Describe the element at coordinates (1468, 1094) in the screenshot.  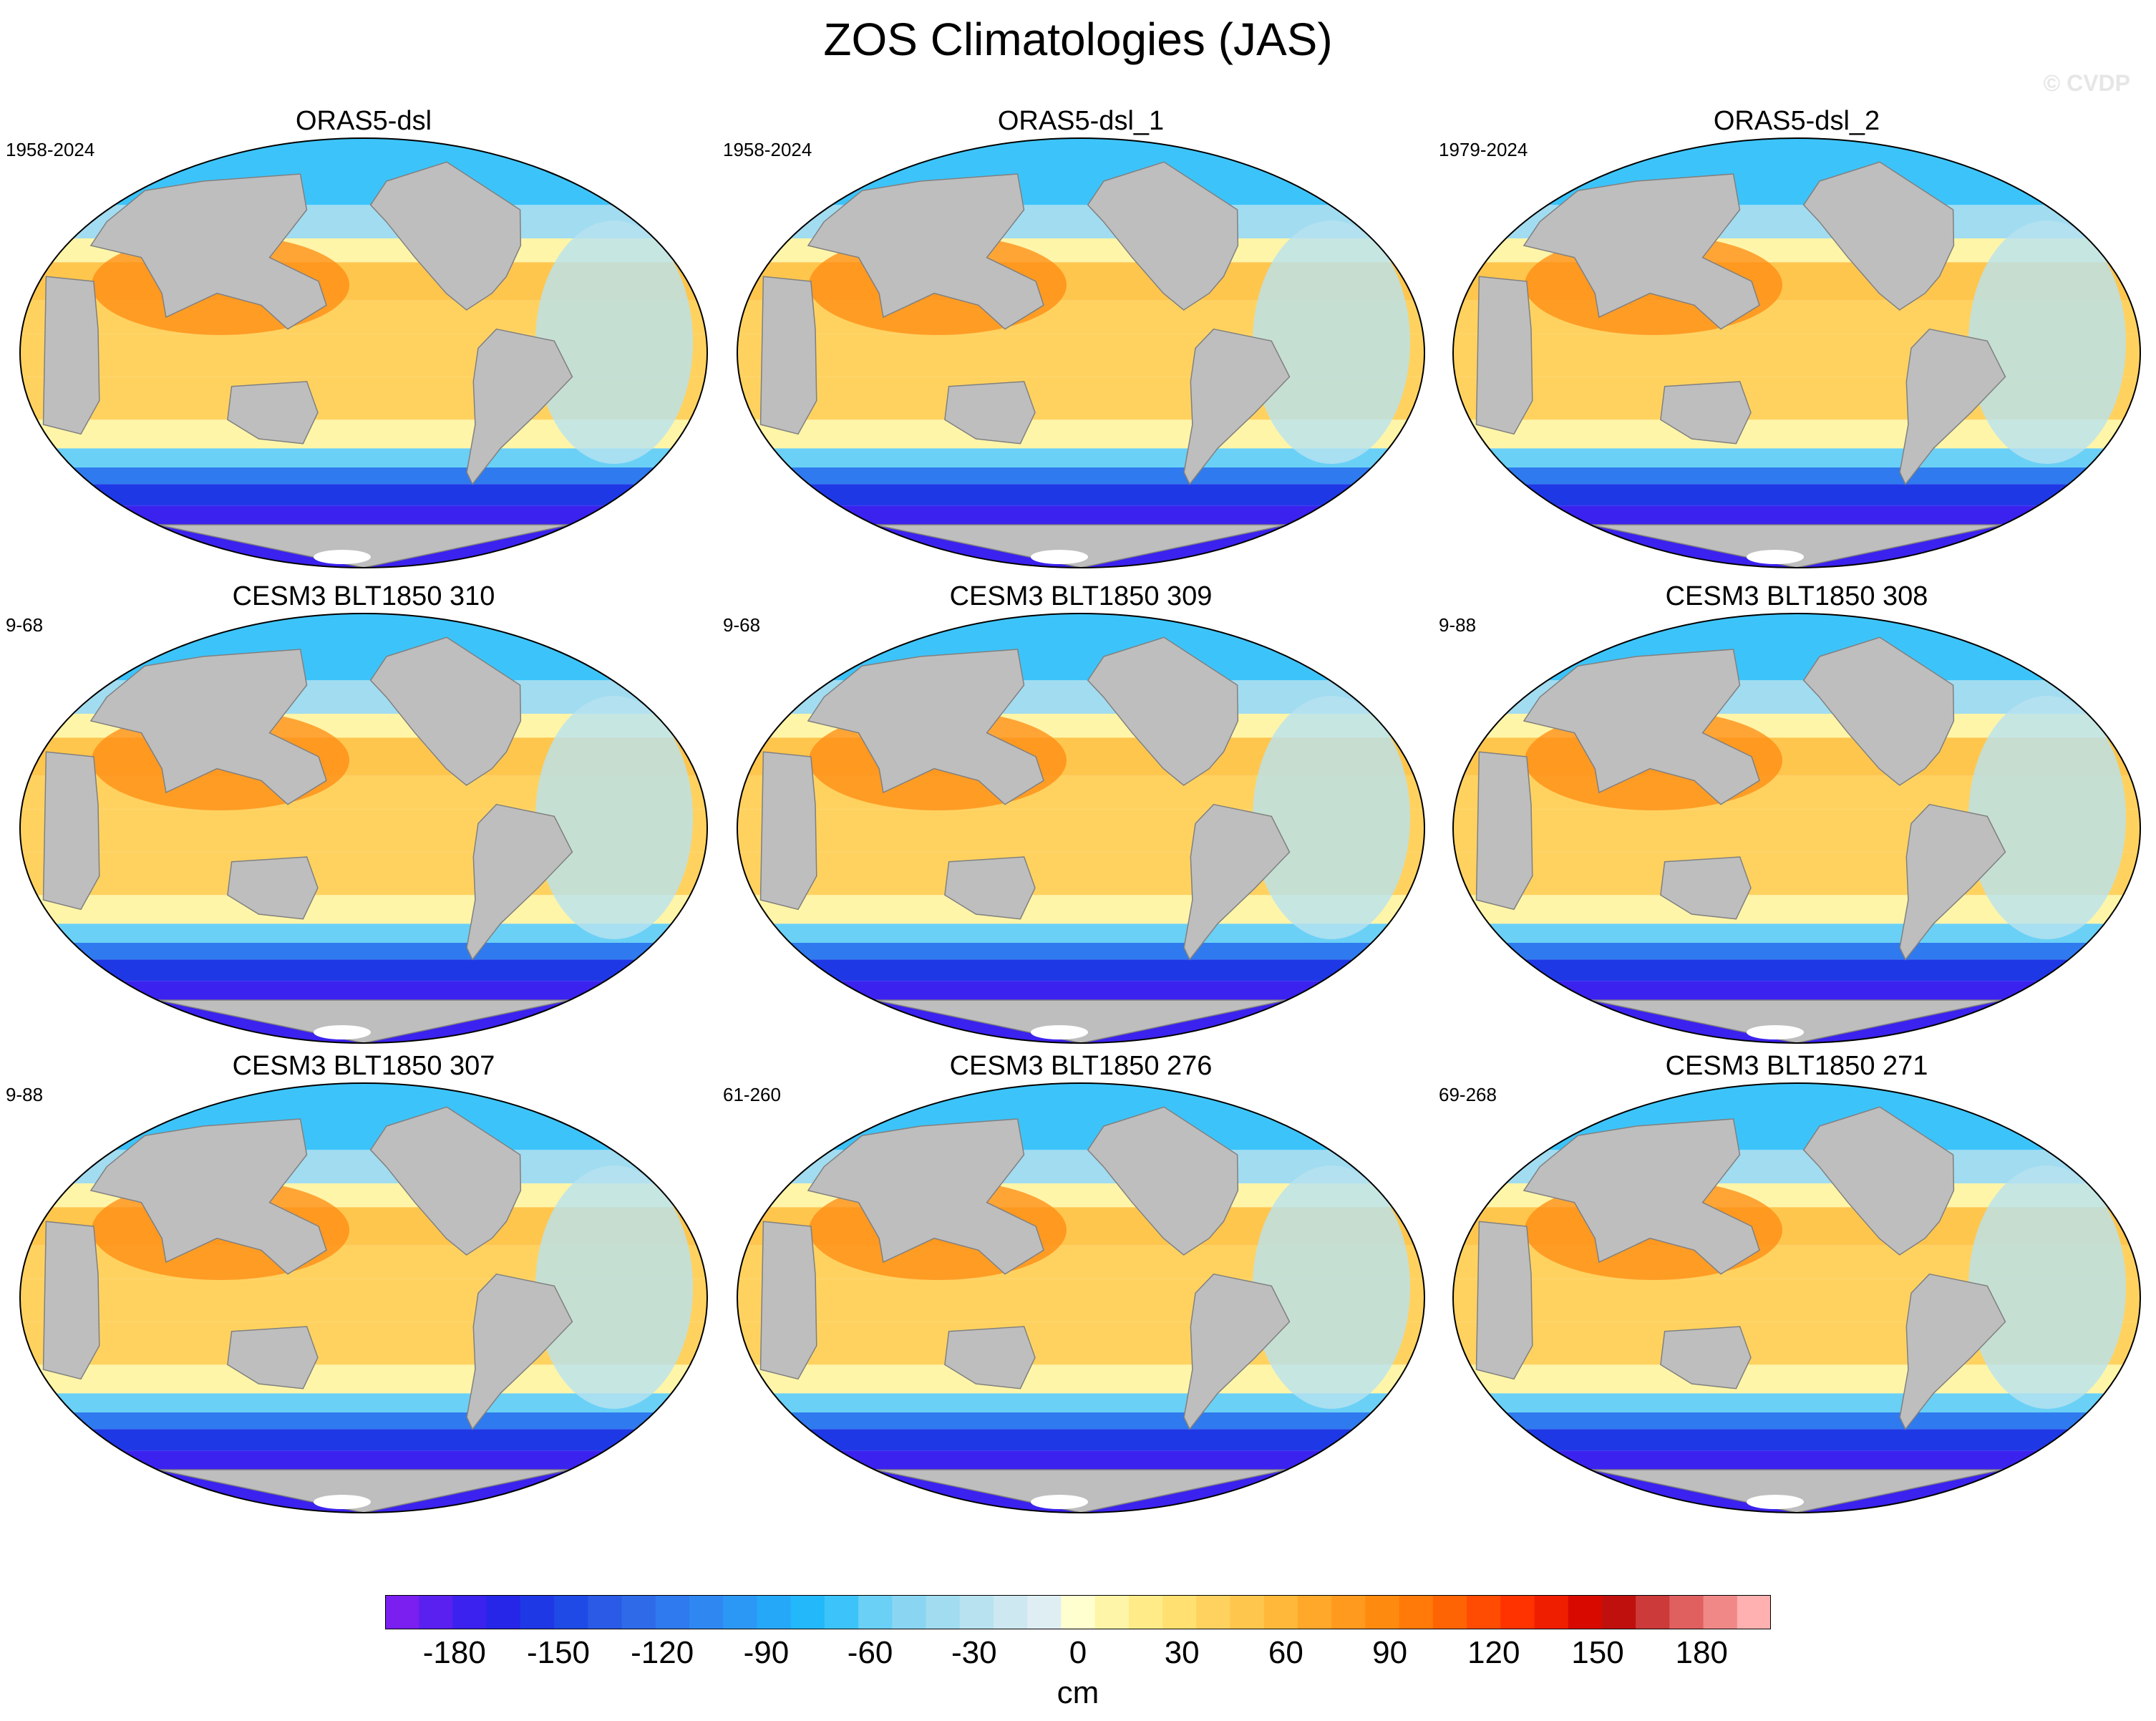
I see `panel-year-range: 69-268` at that location.